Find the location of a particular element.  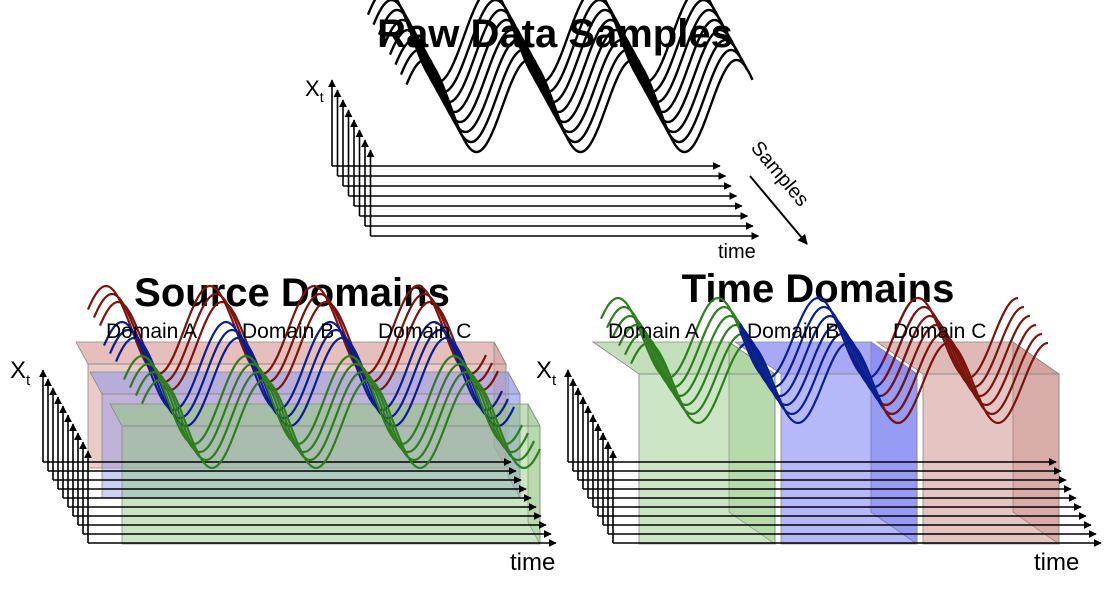

source-domain-a-wave is located at coordinates (340, 424).